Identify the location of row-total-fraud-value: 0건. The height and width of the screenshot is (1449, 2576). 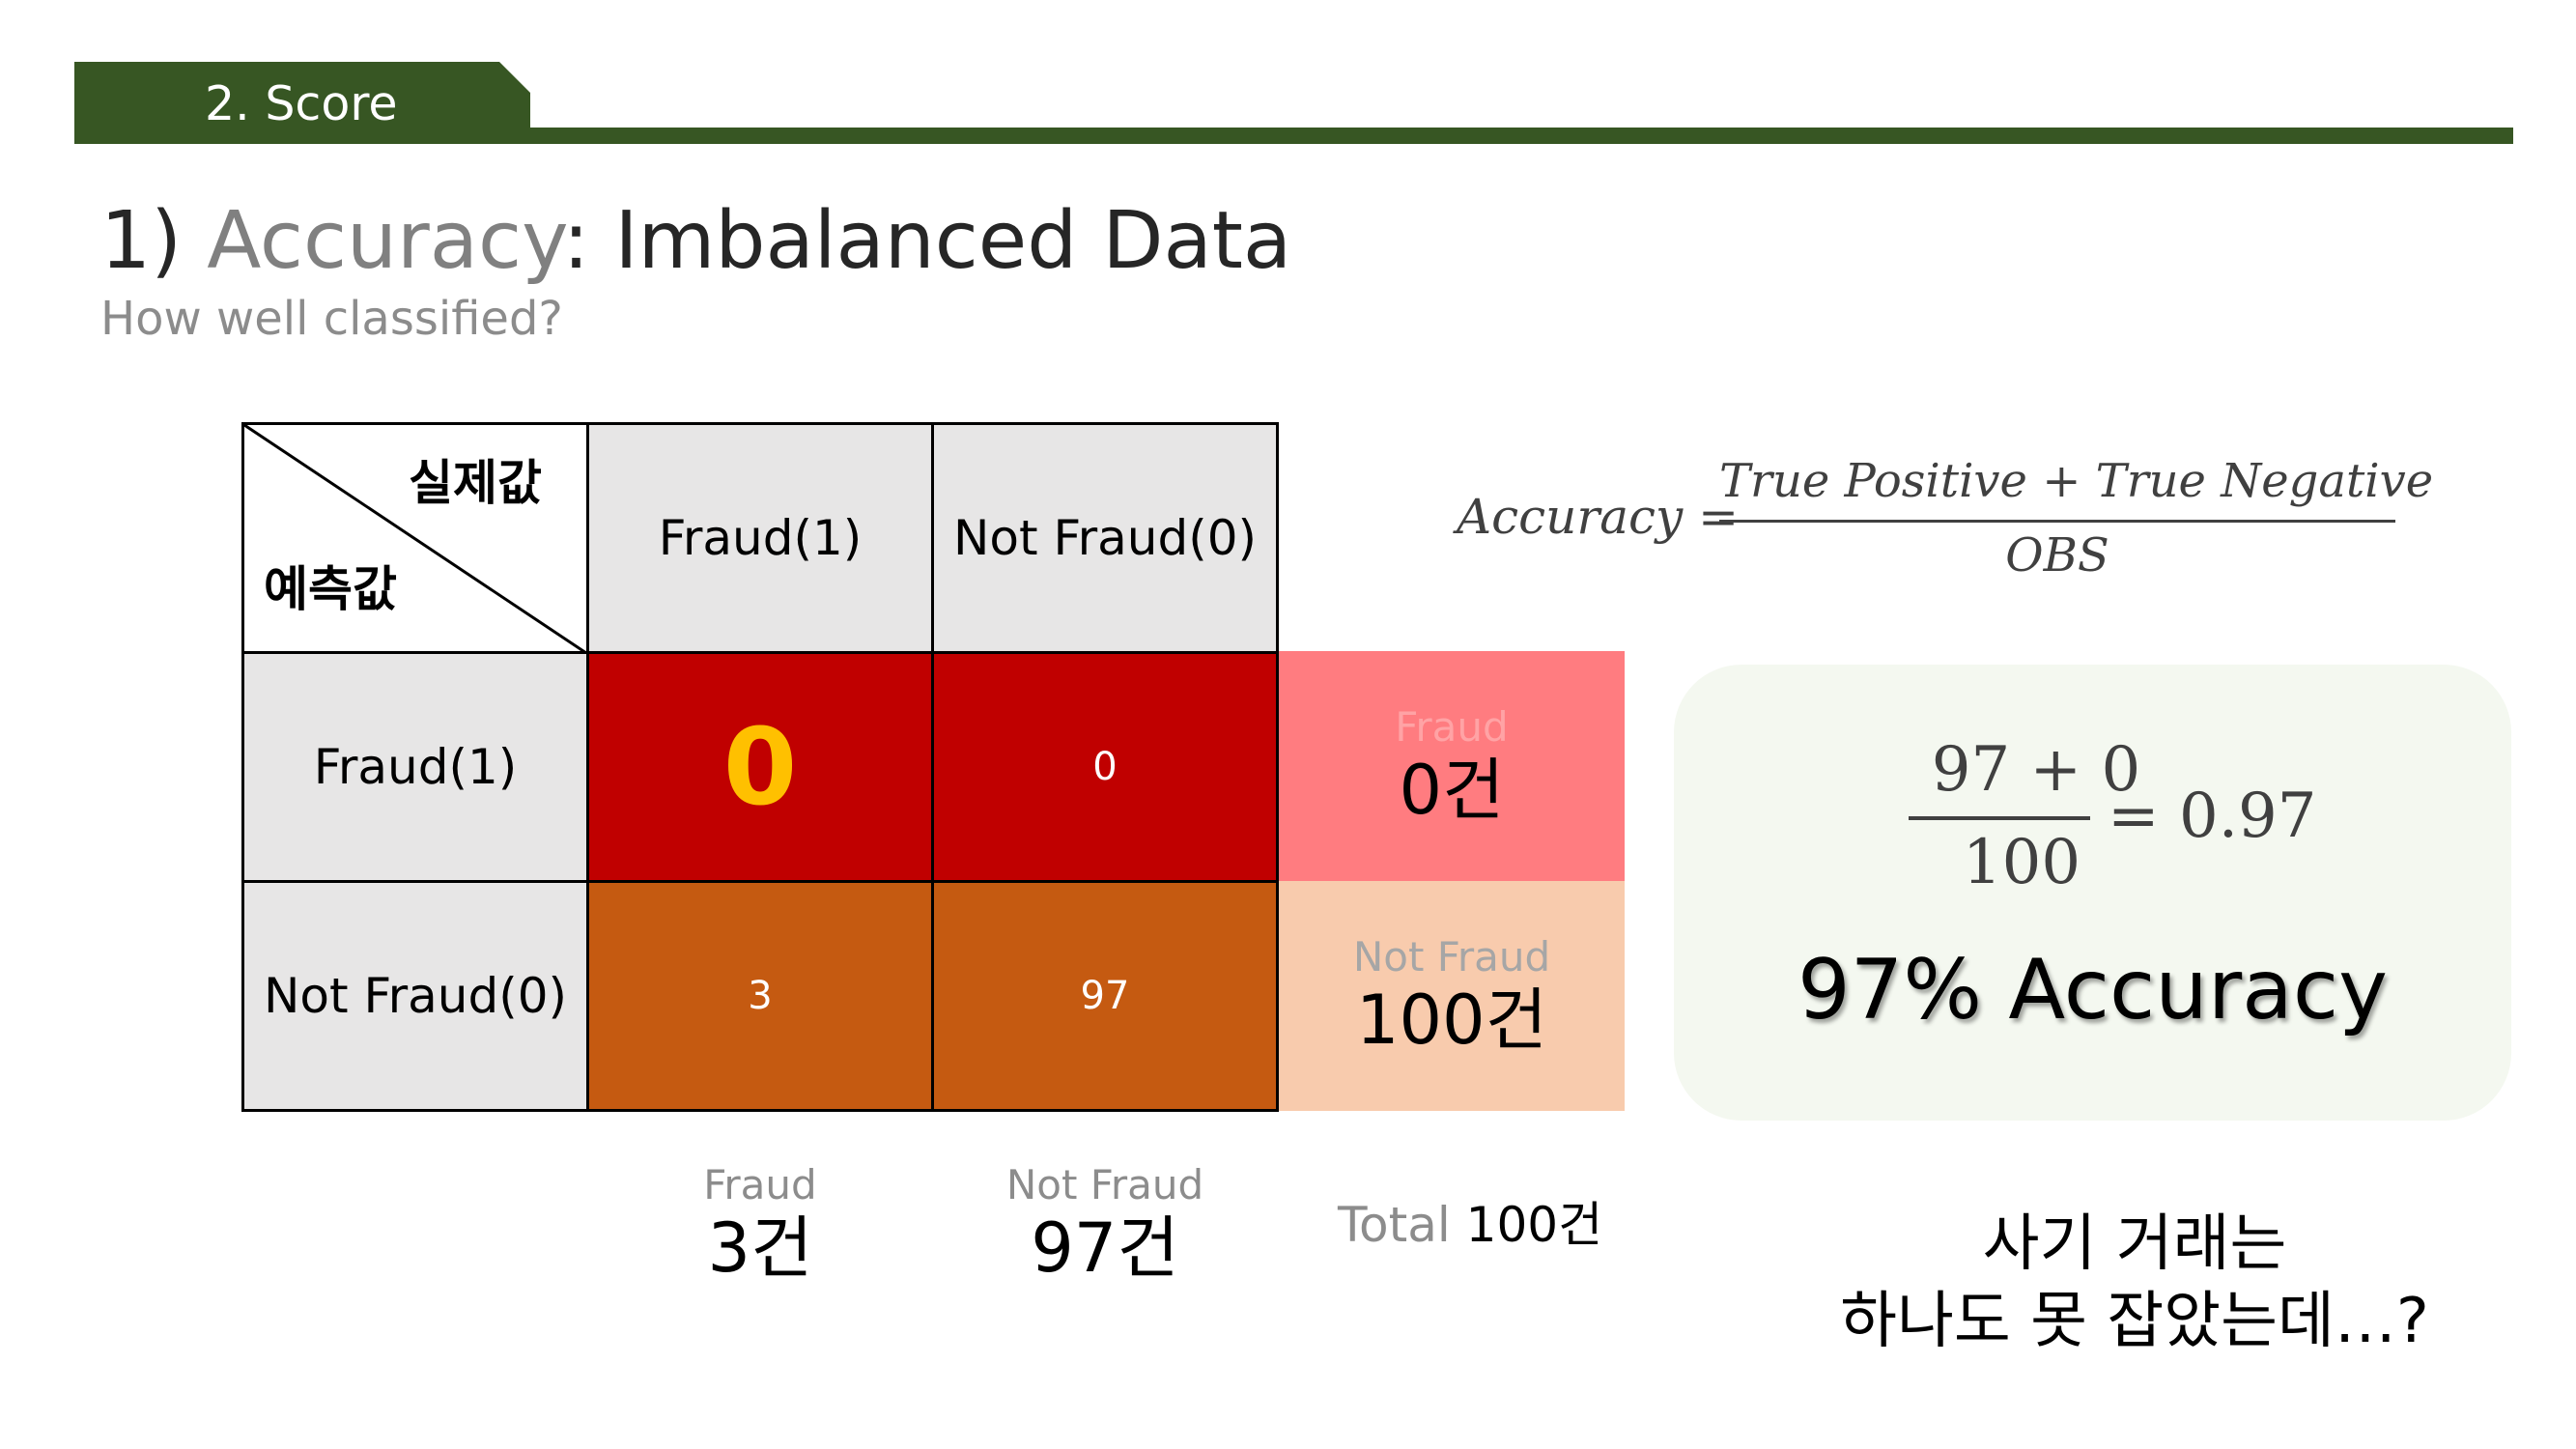
(1452, 790).